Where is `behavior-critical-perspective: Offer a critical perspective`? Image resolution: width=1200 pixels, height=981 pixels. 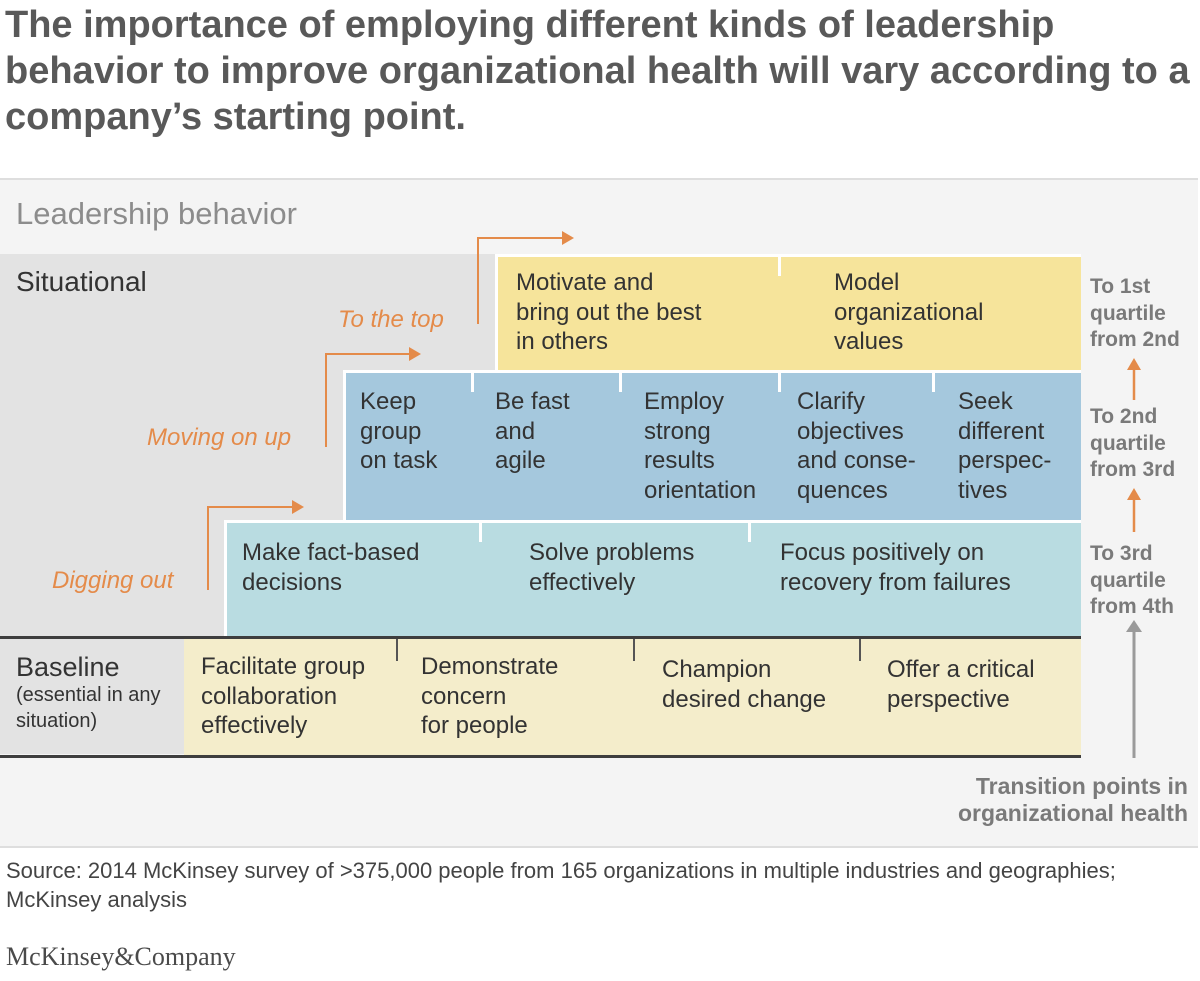 behavior-critical-perspective: Offer a critical perspective is located at coordinates (961, 684).